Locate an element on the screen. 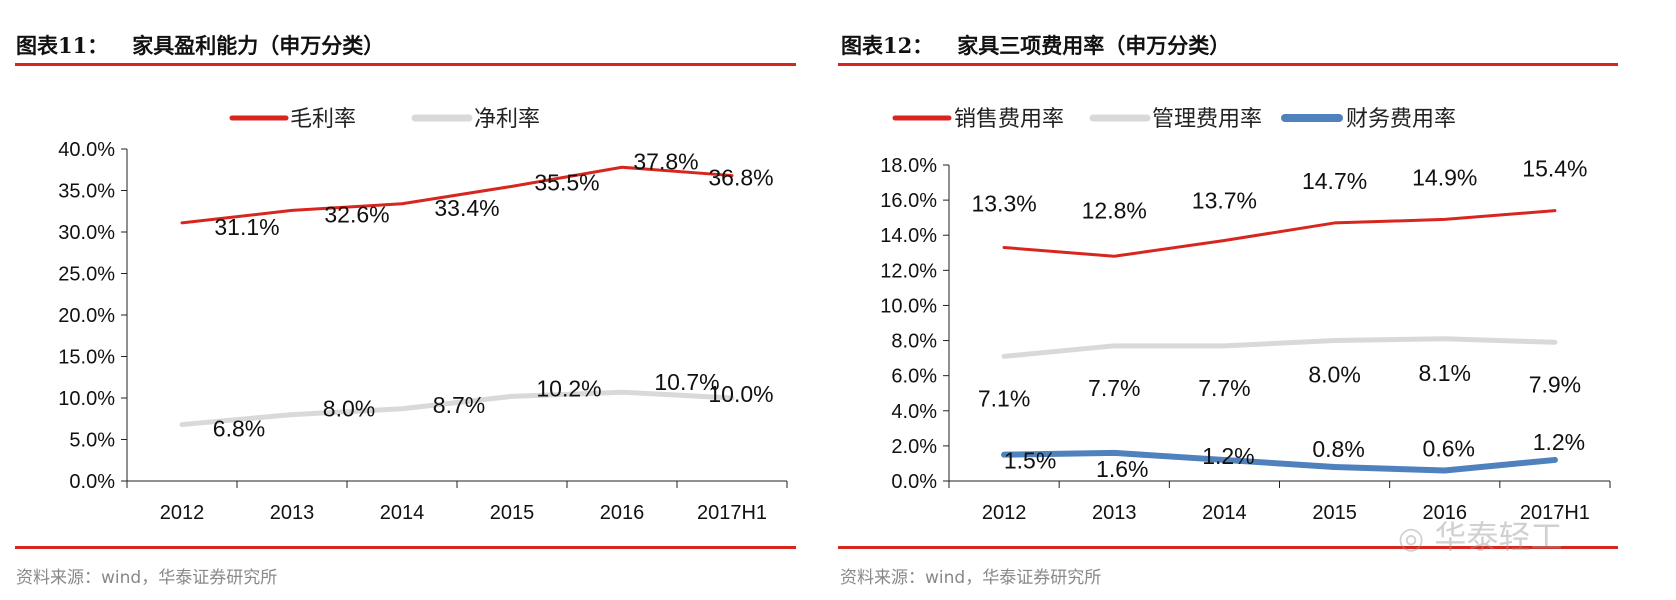 The height and width of the screenshot is (600, 1676). chart2-bottom-rule is located at coordinates (1228, 547).